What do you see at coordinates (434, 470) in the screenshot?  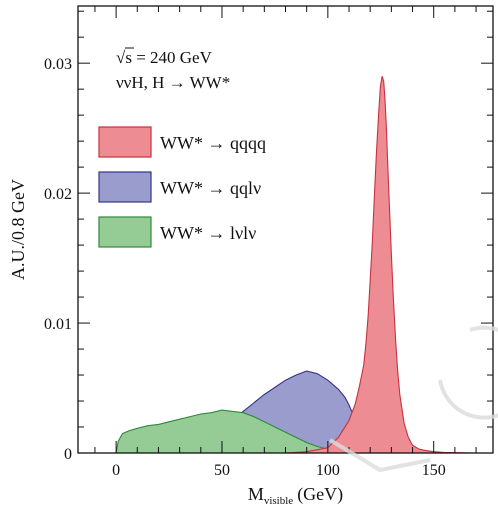 I see `x-tick-label: 150` at bounding box center [434, 470].